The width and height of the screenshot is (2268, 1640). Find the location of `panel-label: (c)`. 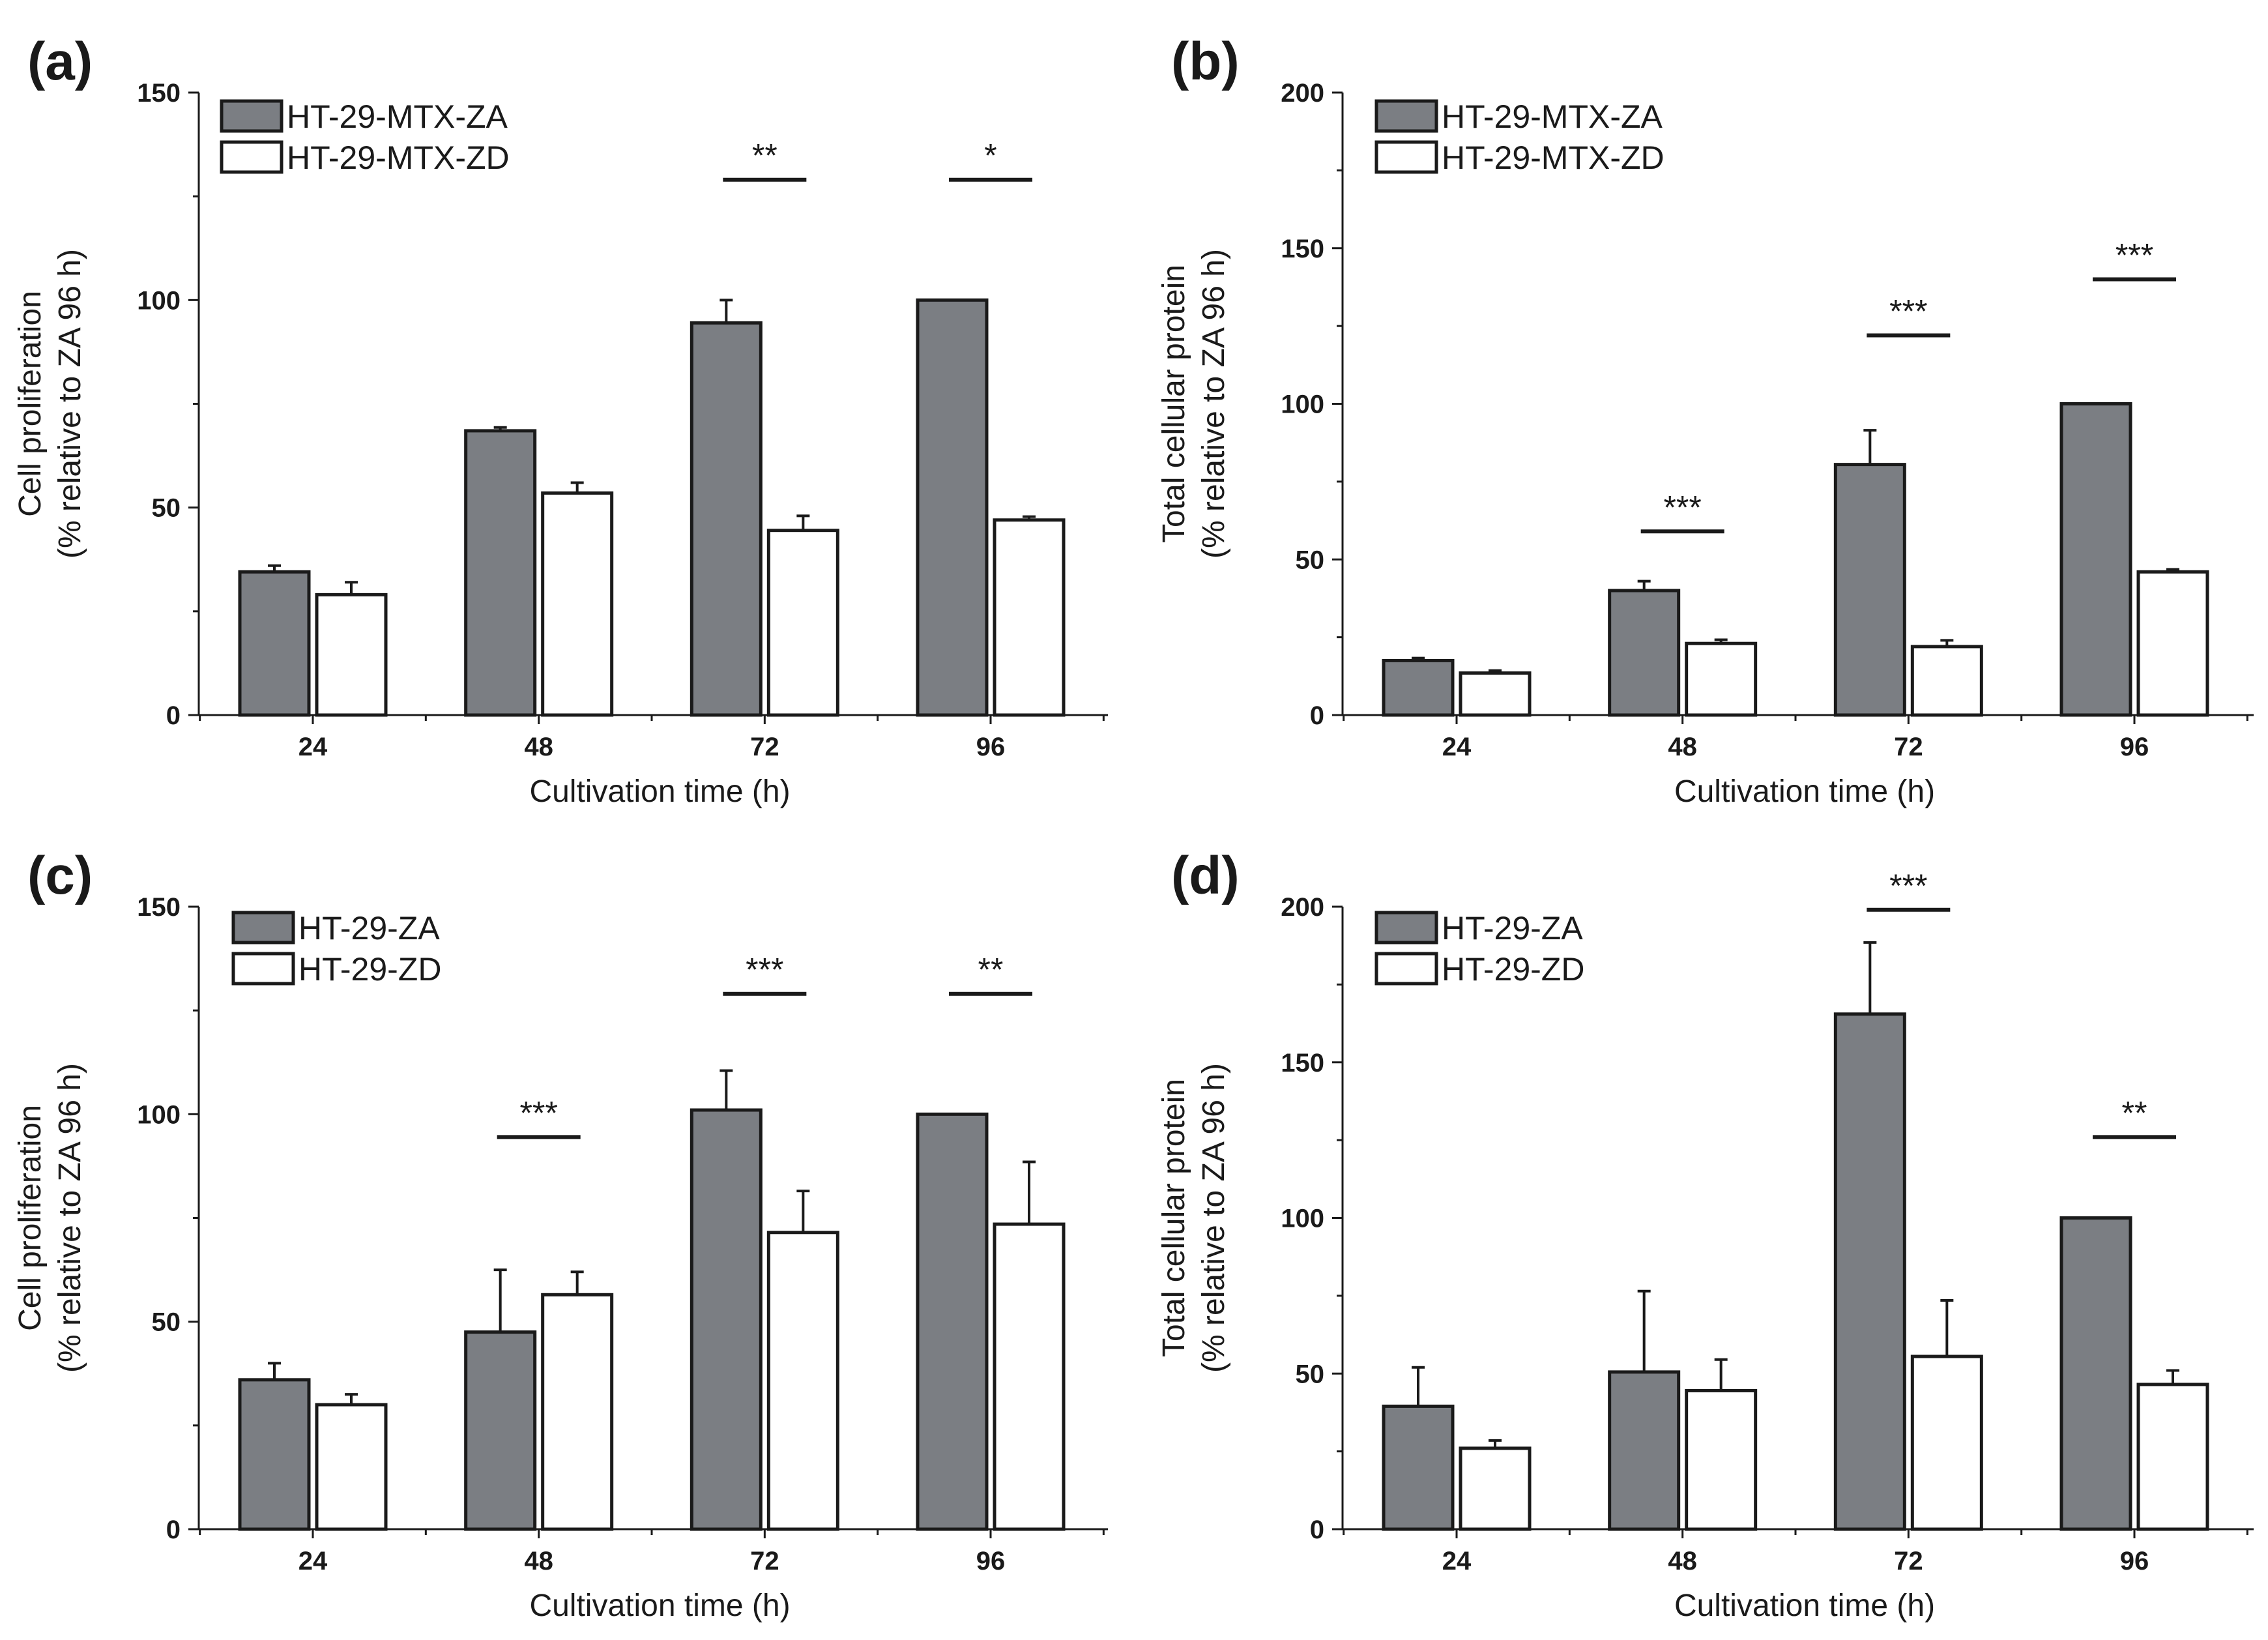

panel-label: (c) is located at coordinates (60, 876).